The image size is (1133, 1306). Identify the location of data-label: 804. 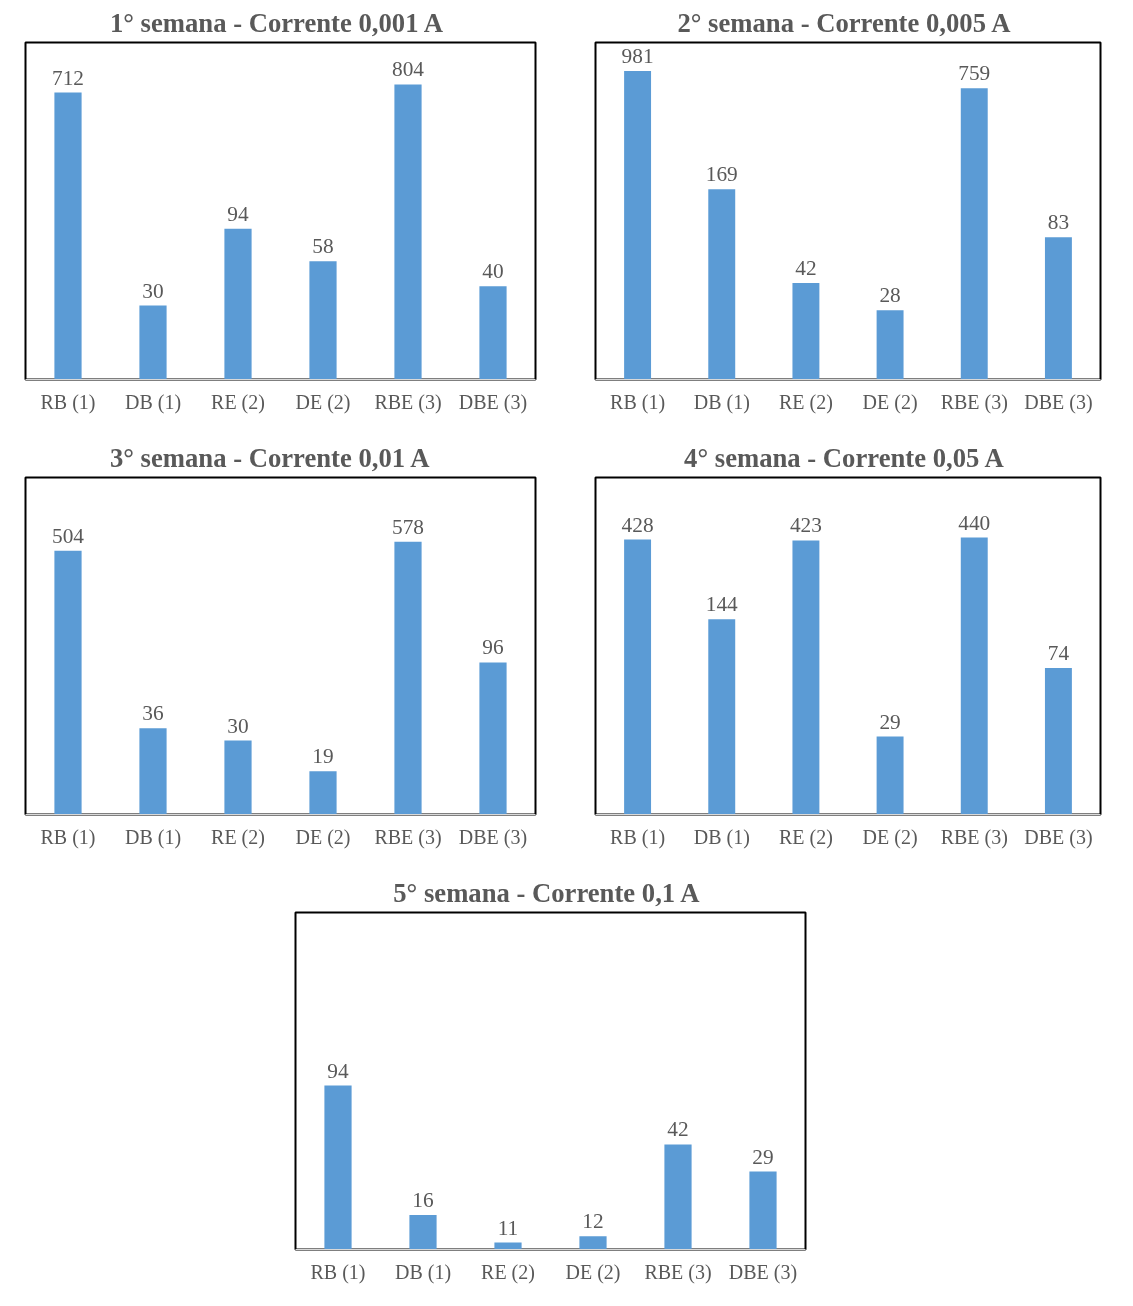
(408, 69).